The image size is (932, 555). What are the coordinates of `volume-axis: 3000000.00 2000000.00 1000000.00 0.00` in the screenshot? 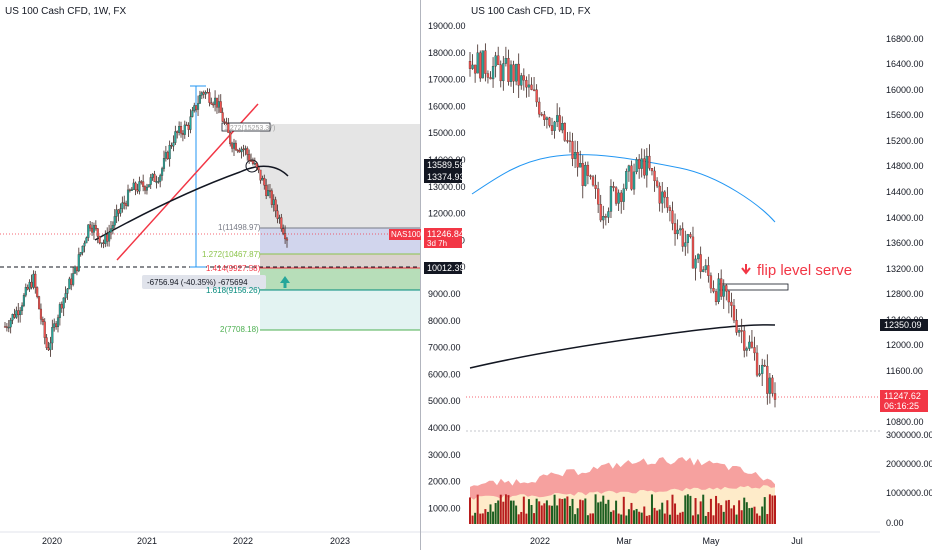 It's located at (909, 479).